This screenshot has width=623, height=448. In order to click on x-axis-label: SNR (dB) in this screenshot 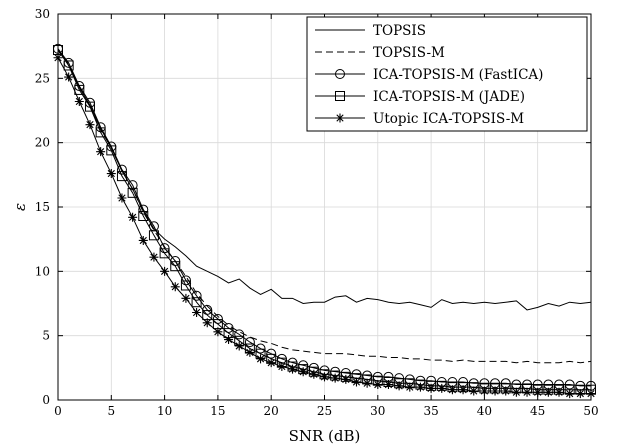, I will do `click(325, 436)`.